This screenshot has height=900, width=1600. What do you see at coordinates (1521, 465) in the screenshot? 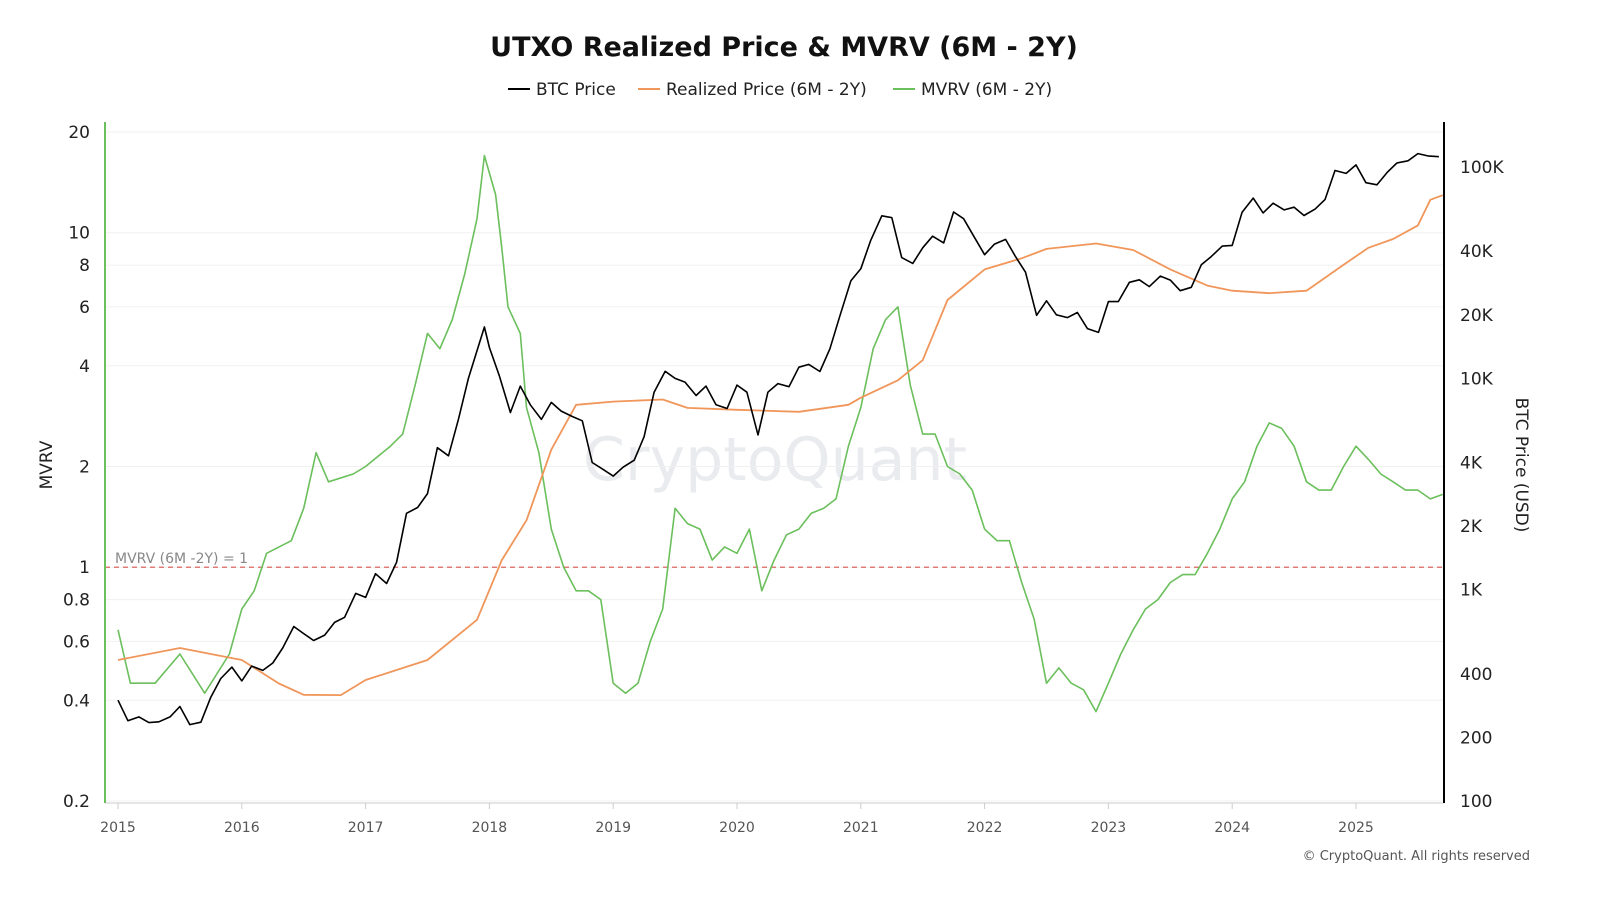
I see `y-right-label: BTC Price (USD)` at bounding box center [1521, 465].